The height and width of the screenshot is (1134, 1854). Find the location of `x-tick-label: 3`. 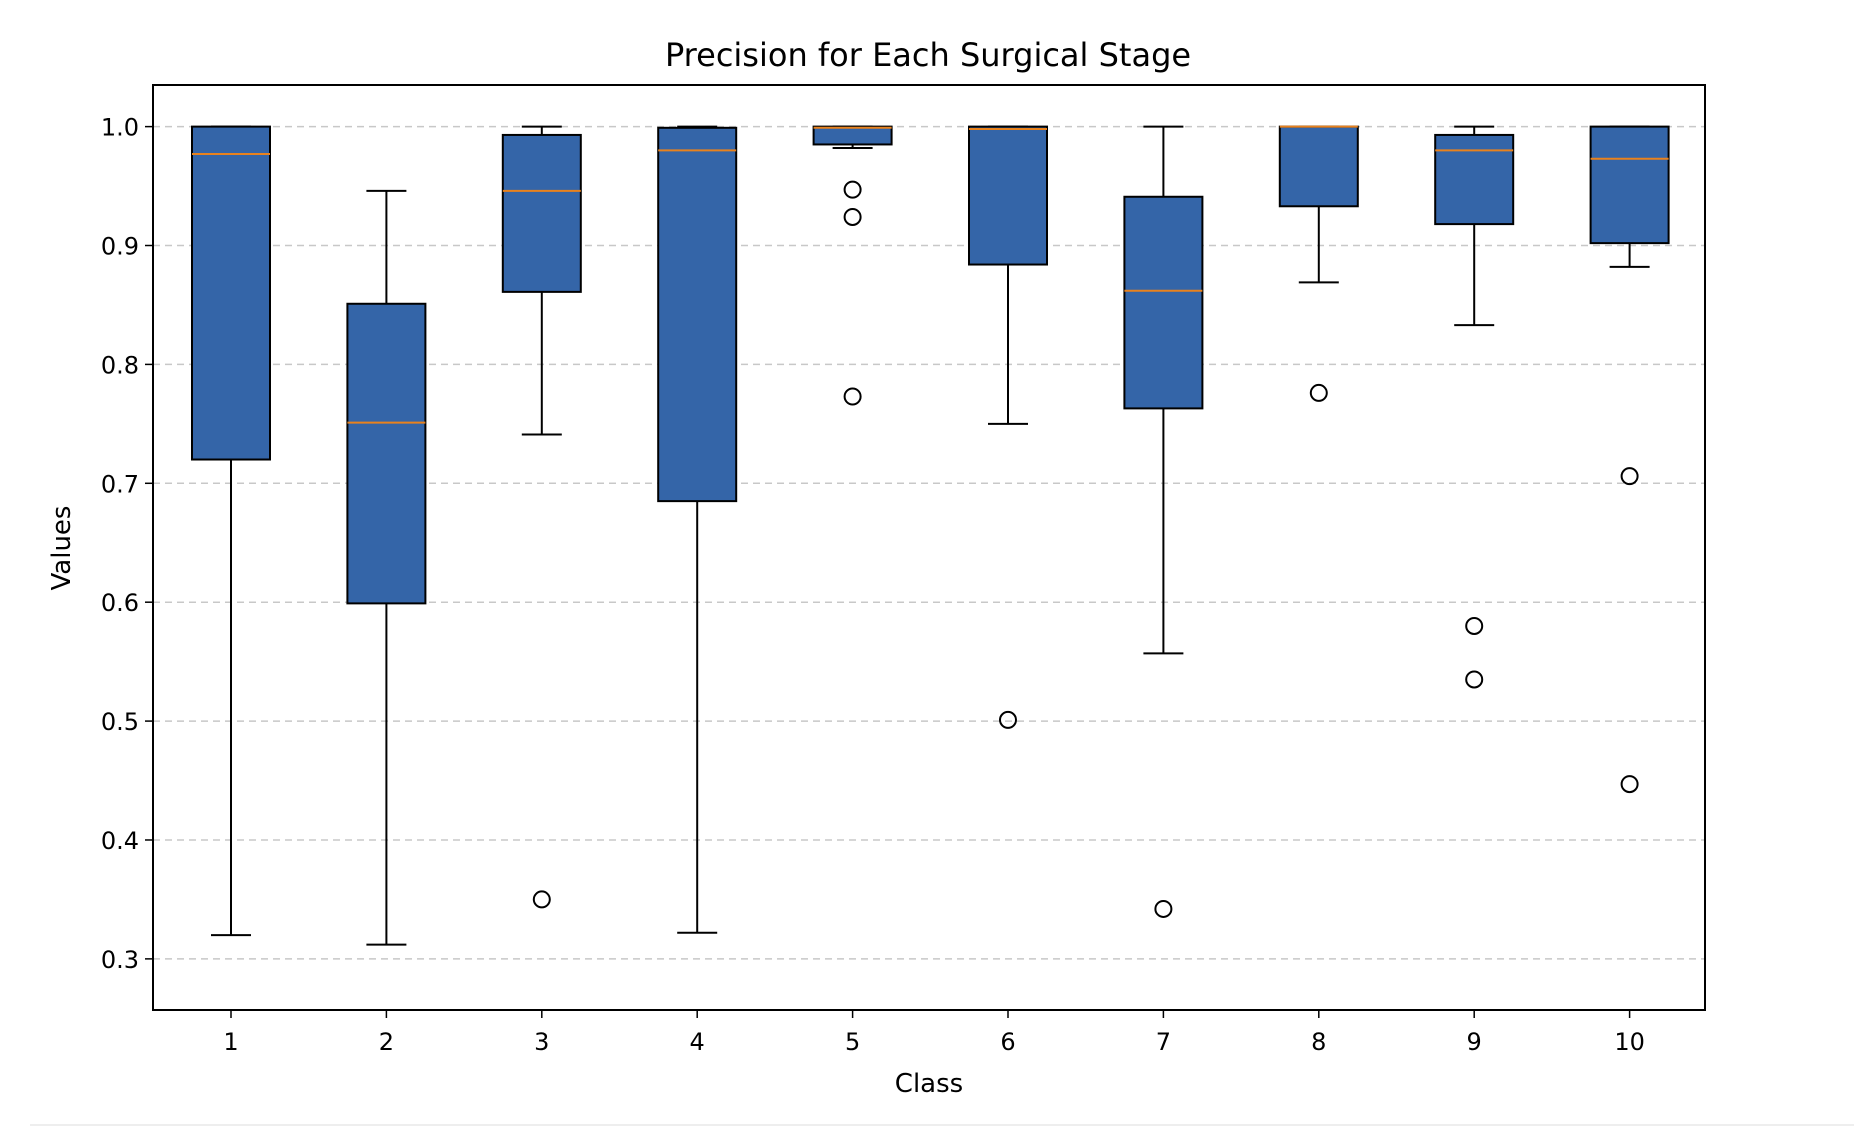

x-tick-label: 3 is located at coordinates (541, 1042).